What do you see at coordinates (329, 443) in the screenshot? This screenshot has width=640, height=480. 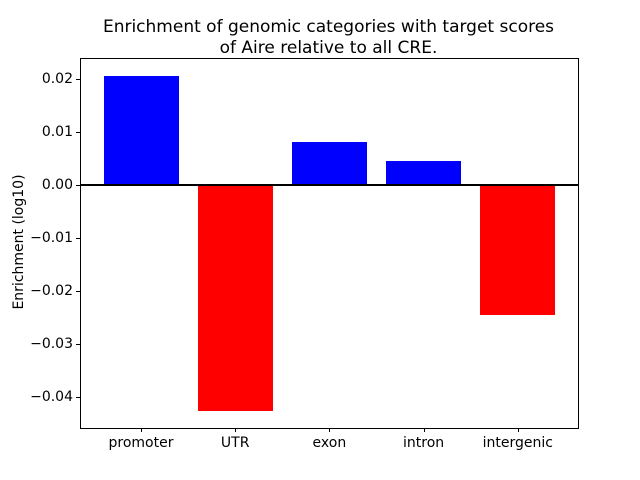 I see `x-tick-label-exon: exon` at bounding box center [329, 443].